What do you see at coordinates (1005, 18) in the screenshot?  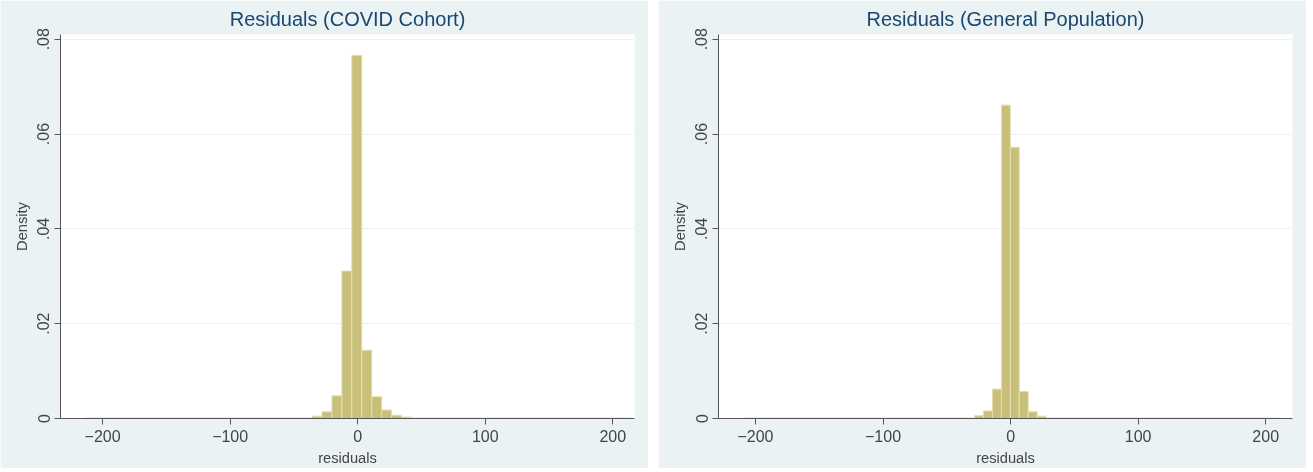 I see `chart-title: Residuals (General Population)` at bounding box center [1005, 18].